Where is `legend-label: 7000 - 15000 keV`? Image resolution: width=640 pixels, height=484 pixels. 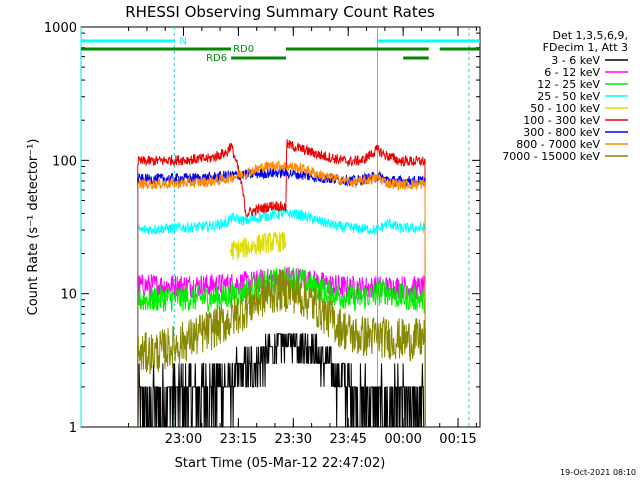 legend-label: 7000 - 15000 keV is located at coordinates (551, 156).